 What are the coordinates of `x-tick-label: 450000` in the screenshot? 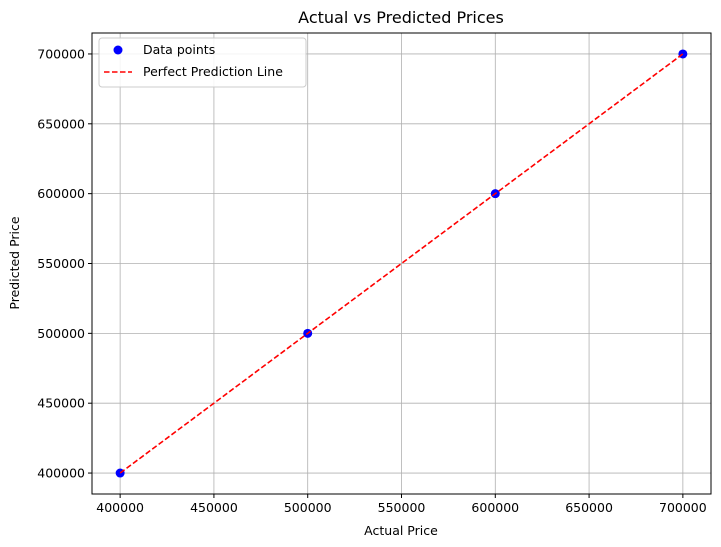 It's located at (214, 507).